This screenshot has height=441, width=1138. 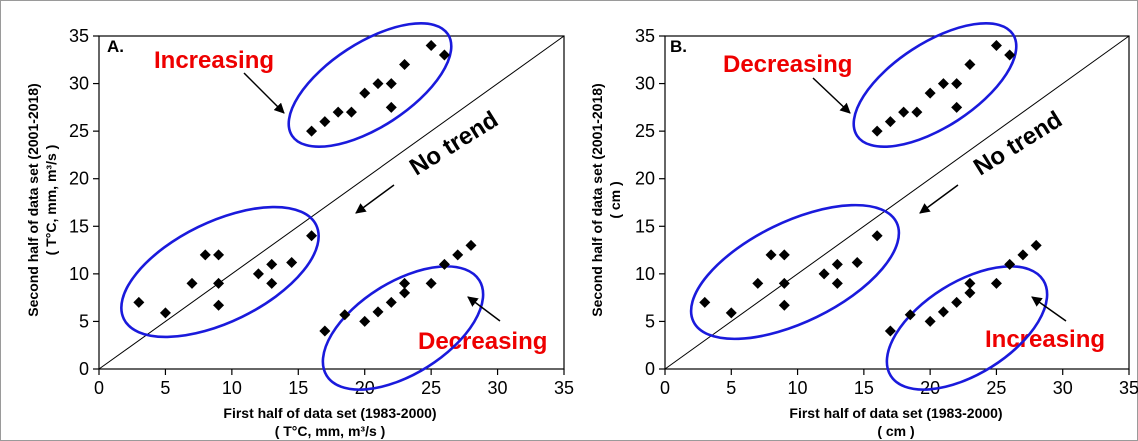 I want to click on annotation-lower: Increasing, so click(x=1045, y=339).